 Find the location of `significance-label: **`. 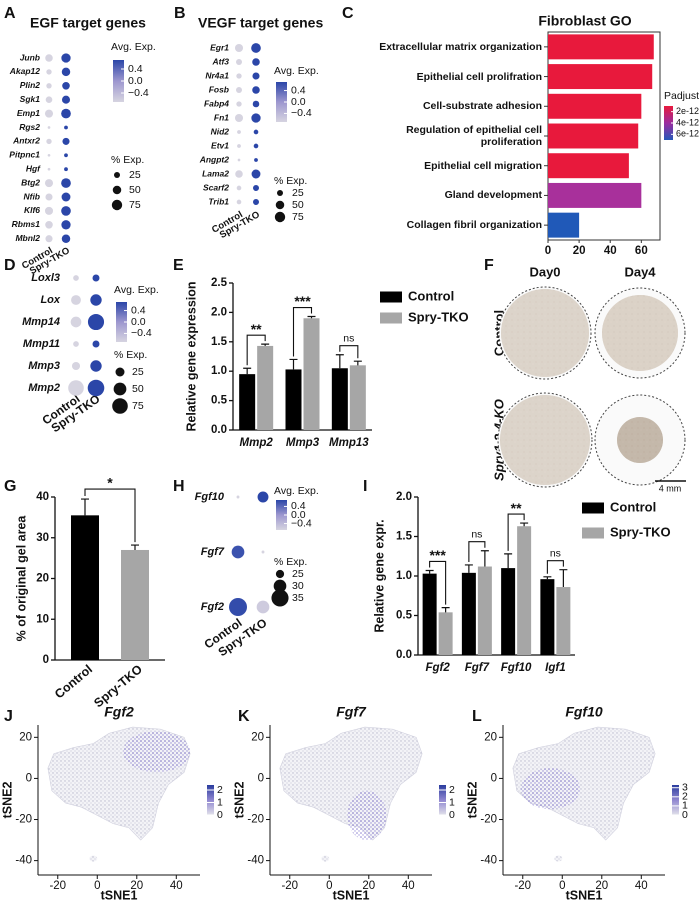

significance-label: ** is located at coordinates (256, 329).